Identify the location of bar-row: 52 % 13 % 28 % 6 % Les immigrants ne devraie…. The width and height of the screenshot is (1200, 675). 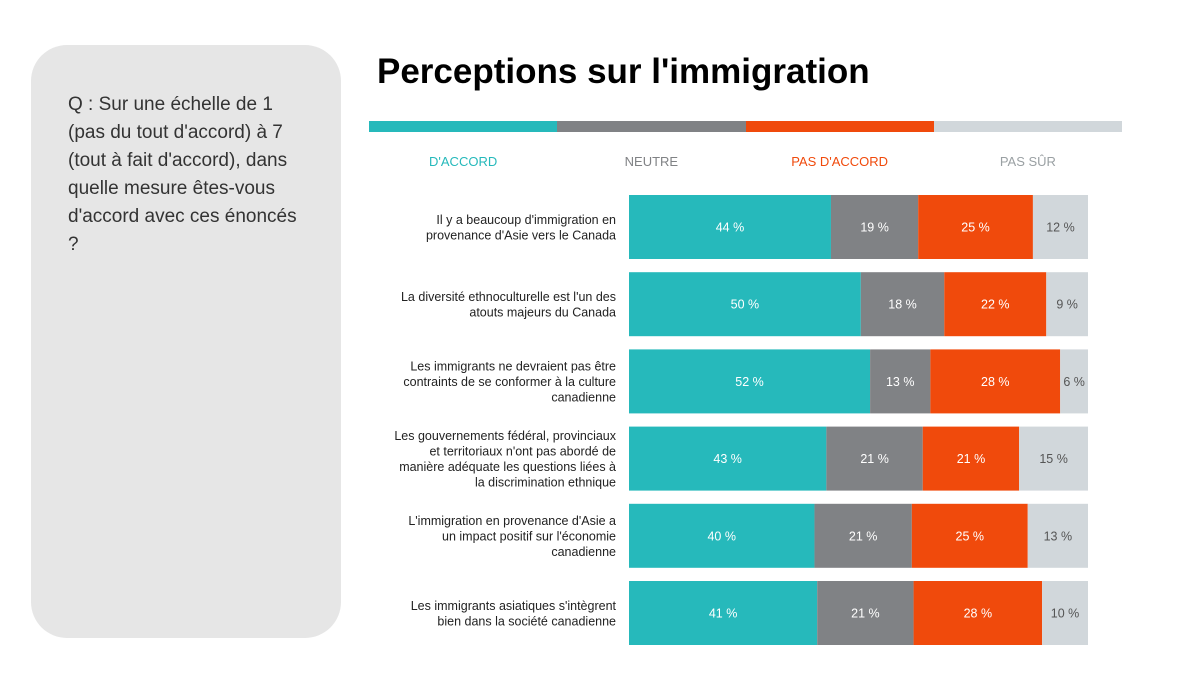
(745, 381).